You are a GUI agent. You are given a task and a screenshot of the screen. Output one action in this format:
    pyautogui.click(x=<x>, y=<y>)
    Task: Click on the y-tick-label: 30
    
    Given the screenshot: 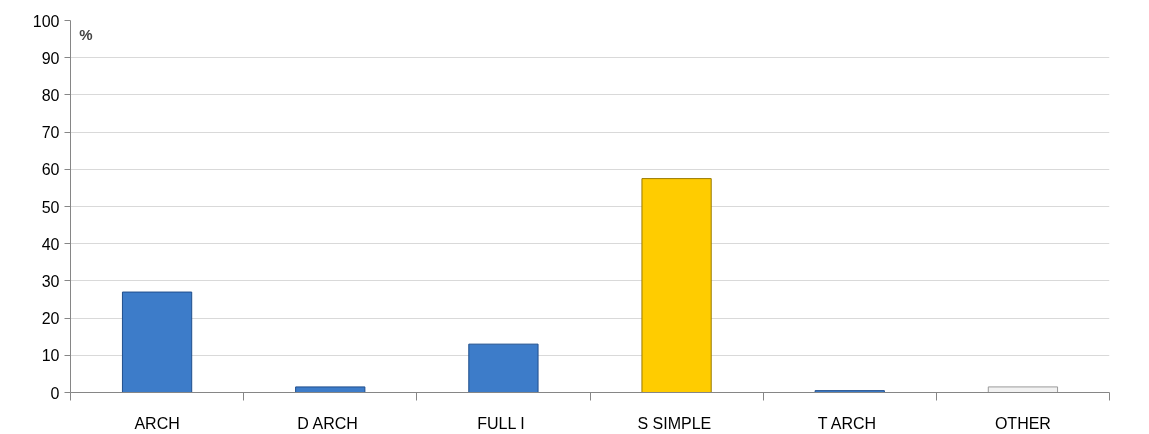 What is the action you would take?
    pyautogui.click(x=50, y=281)
    